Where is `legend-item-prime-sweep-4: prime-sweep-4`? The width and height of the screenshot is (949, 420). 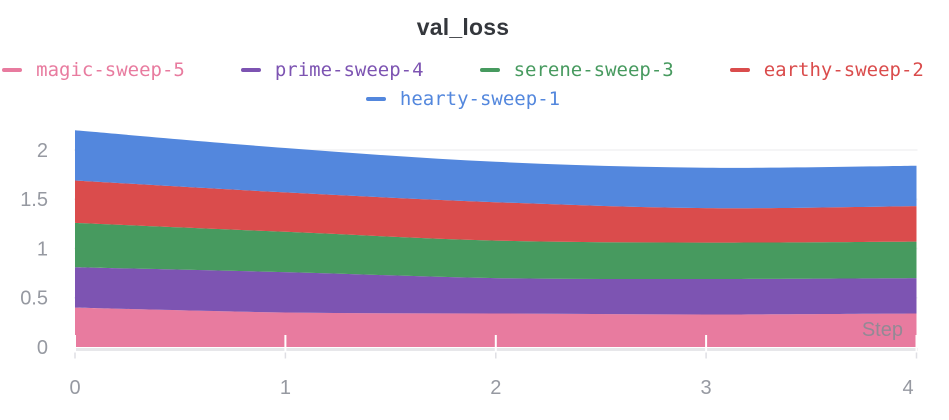 legend-item-prime-sweep-4: prime-sweep-4 is located at coordinates (332, 69).